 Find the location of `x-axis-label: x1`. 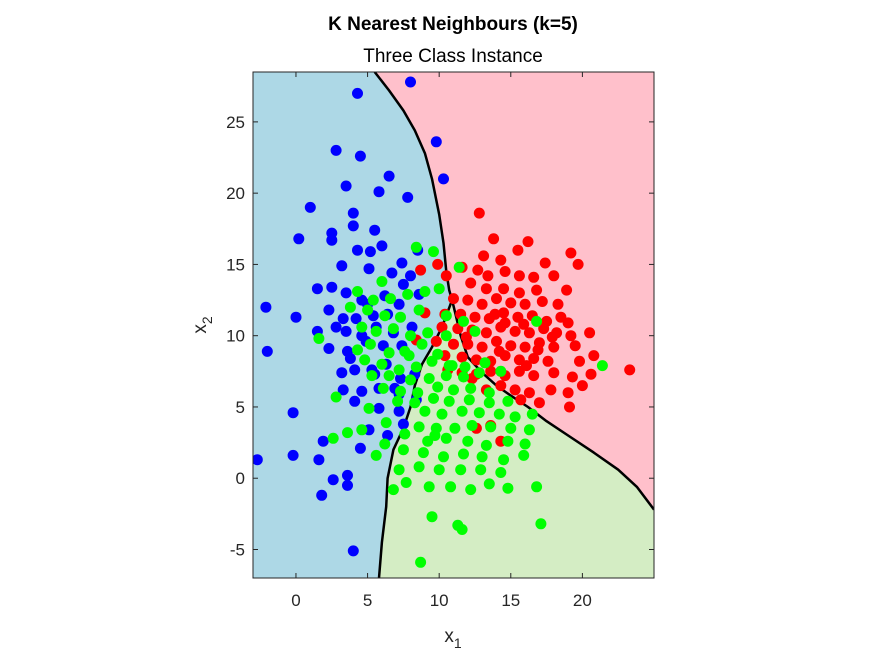

x-axis-label: x1 is located at coordinates (453, 638).